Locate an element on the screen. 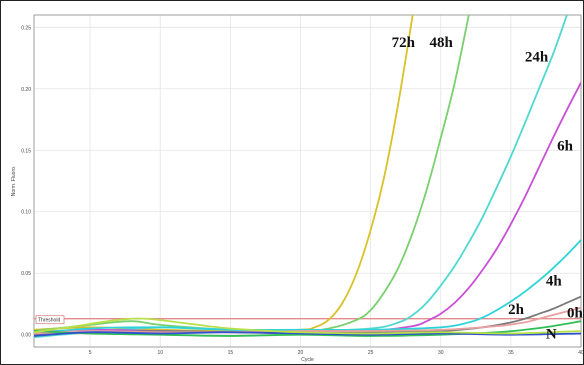 Image resolution: width=584 pixels, height=365 pixels. y-tick-label: 0.00 is located at coordinates (26, 336).